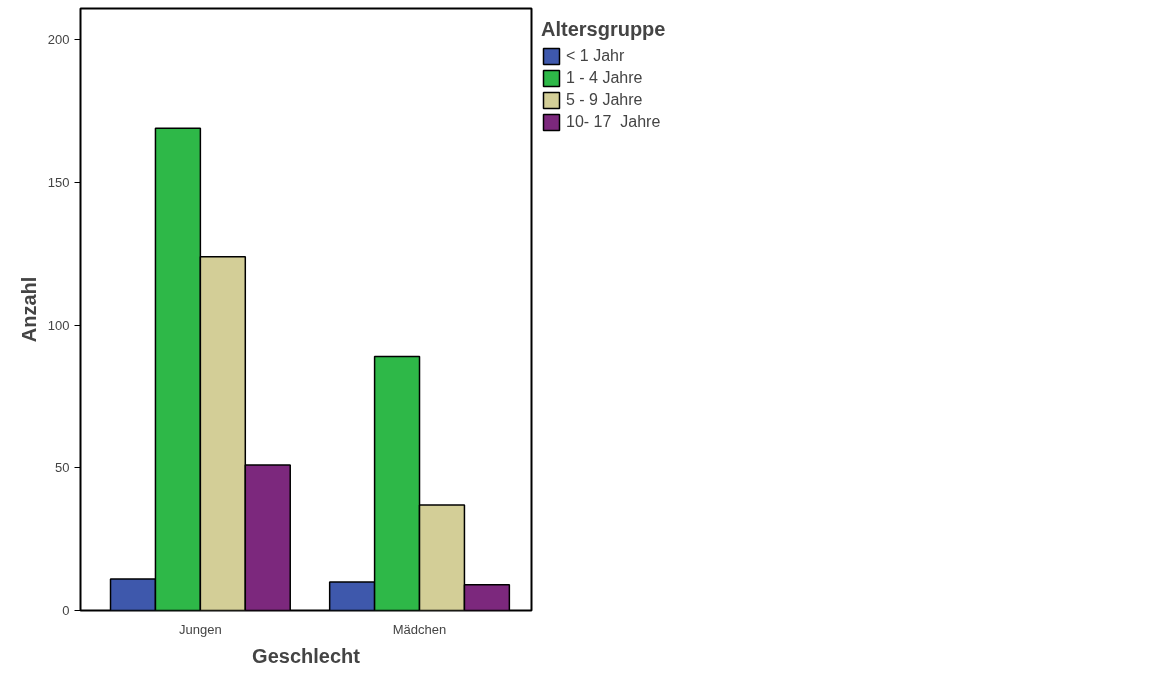 The height and width of the screenshot is (683, 1156). Describe the element at coordinates (604, 78) in the screenshot. I see `legend-label: 1 - 4 Jahre` at that location.